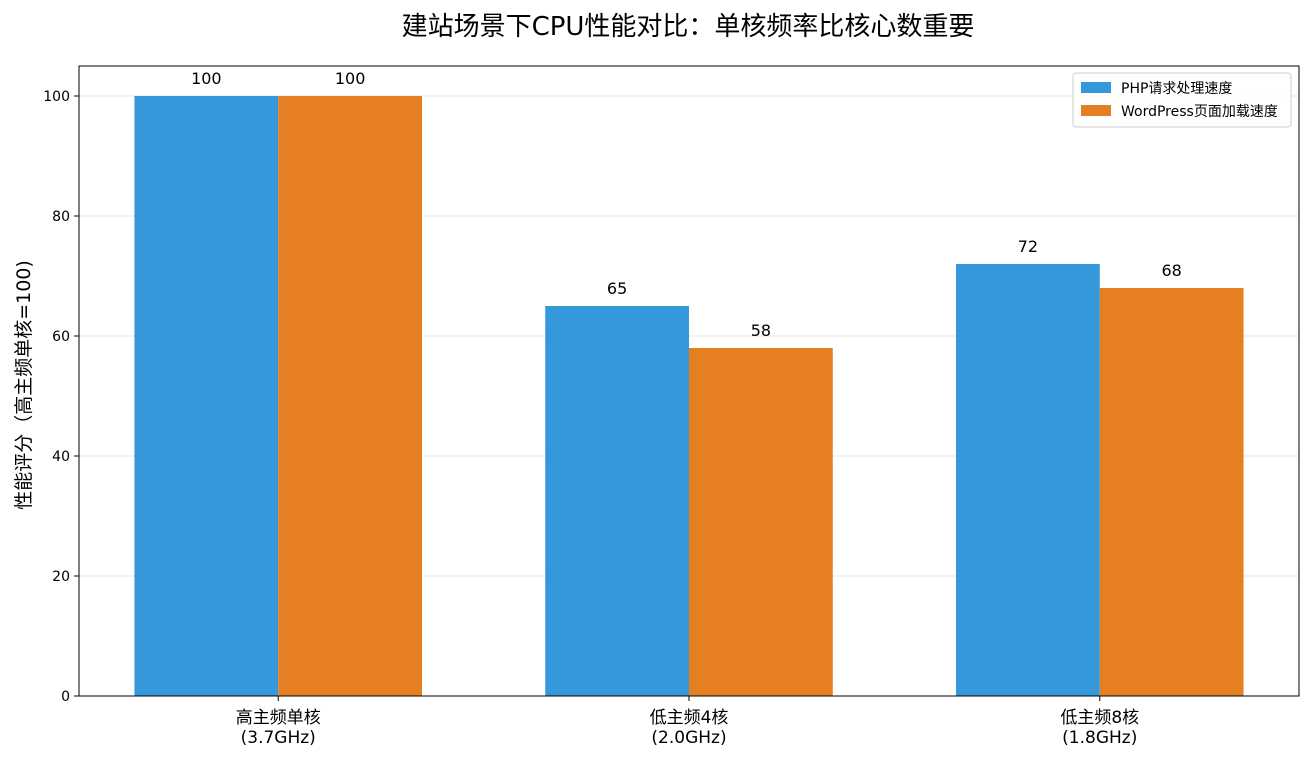 This screenshot has width=1309, height=759. I want to click on y-tick-label: 40, so click(61, 457).